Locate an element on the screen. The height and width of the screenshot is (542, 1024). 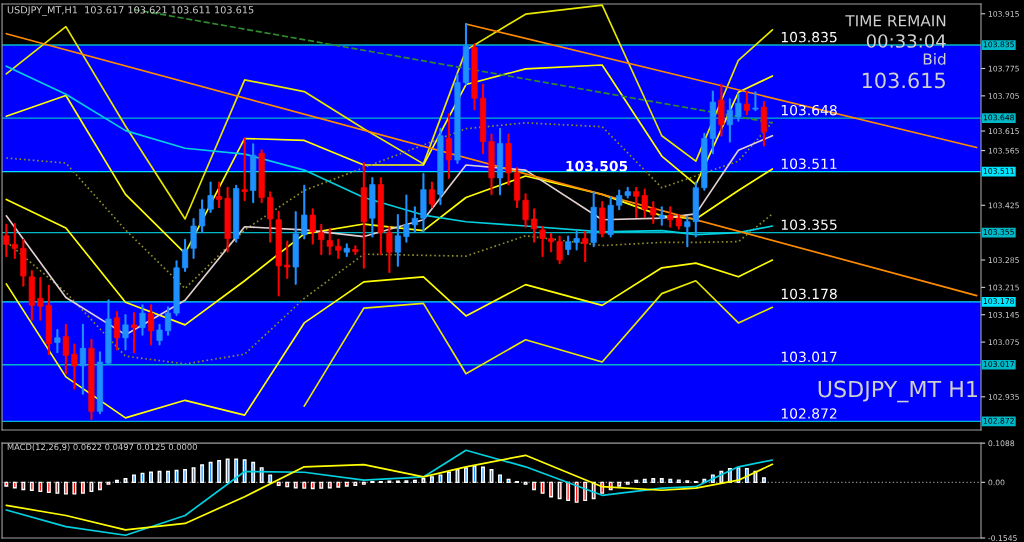
annotation: Bid is located at coordinates (934, 59).